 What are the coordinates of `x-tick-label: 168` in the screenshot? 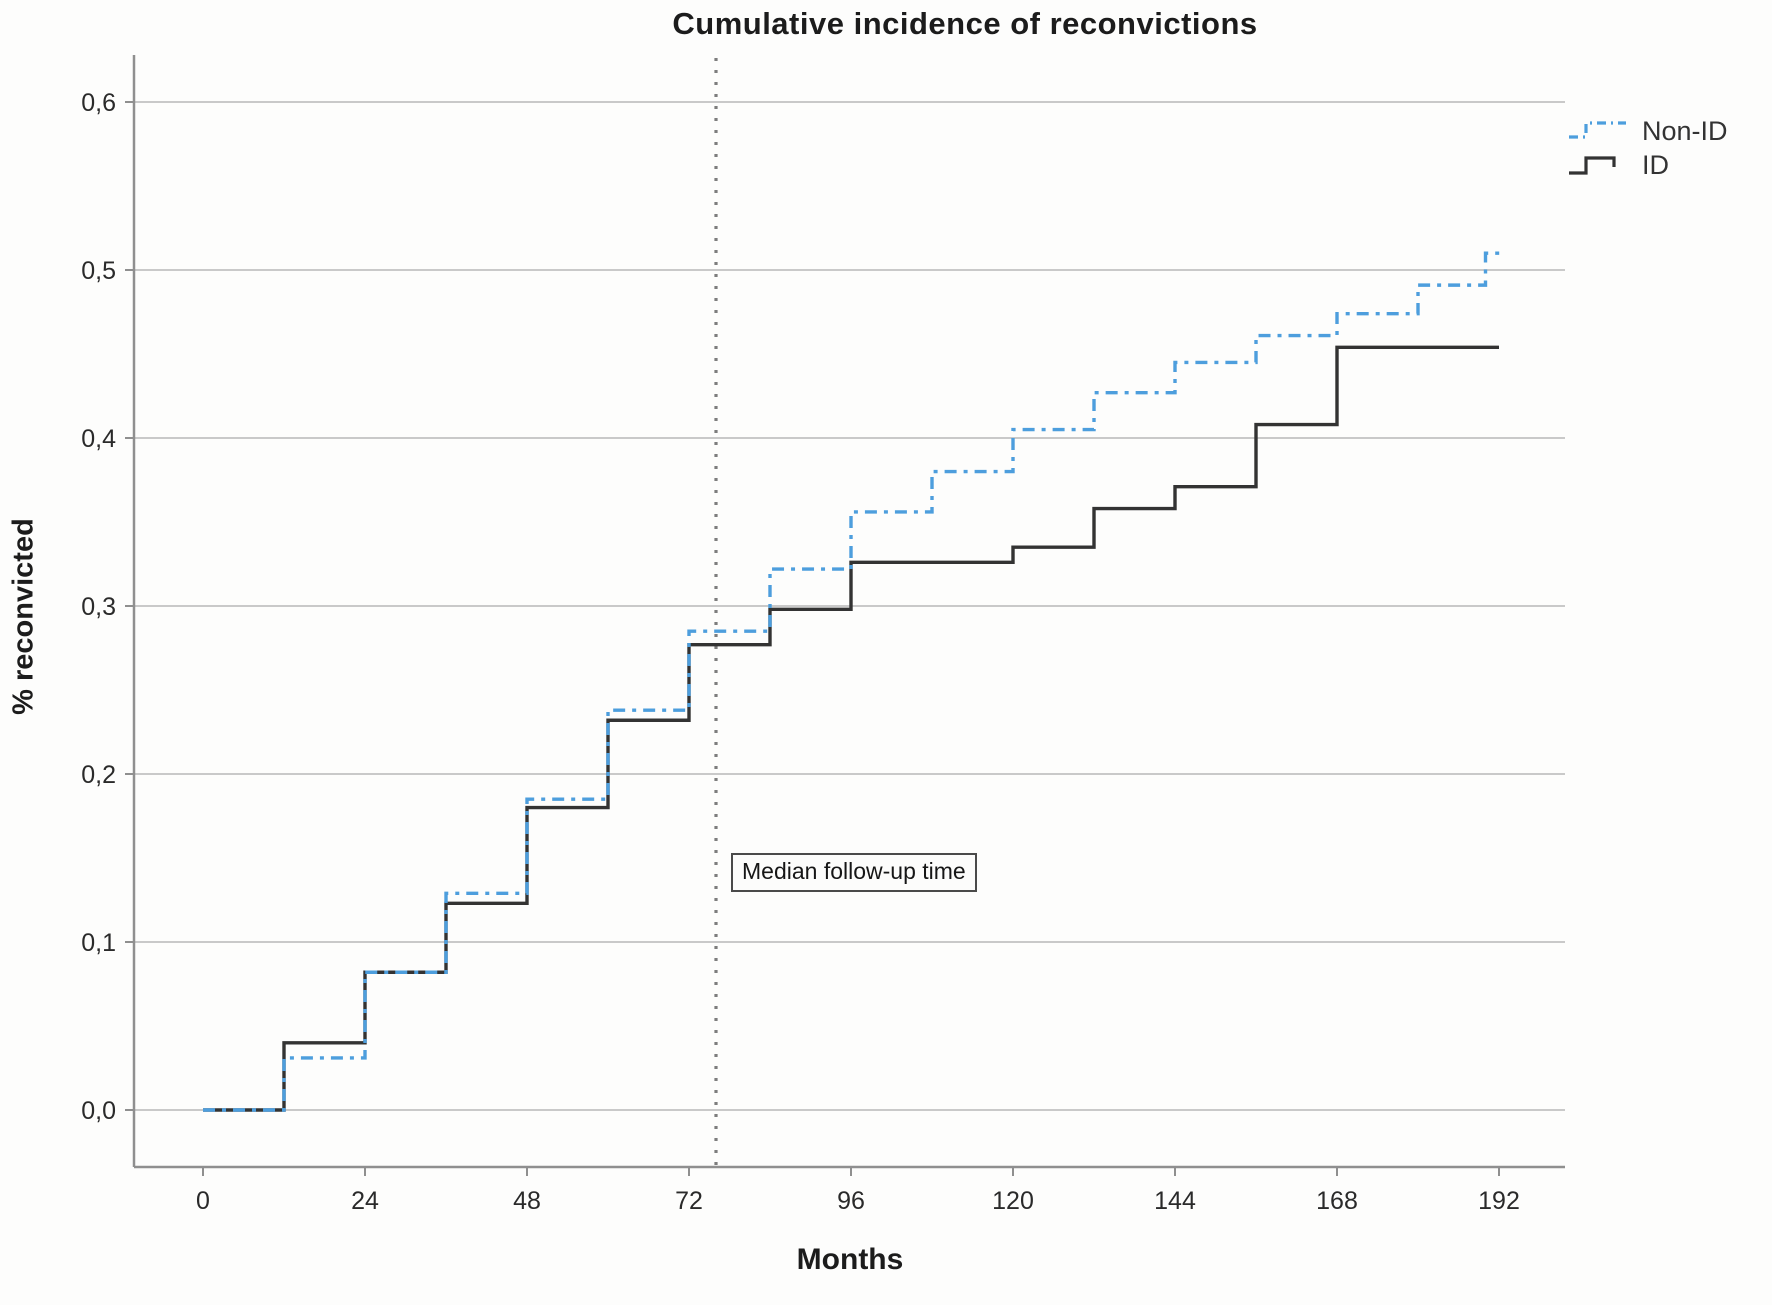 It's located at (1337, 1201).